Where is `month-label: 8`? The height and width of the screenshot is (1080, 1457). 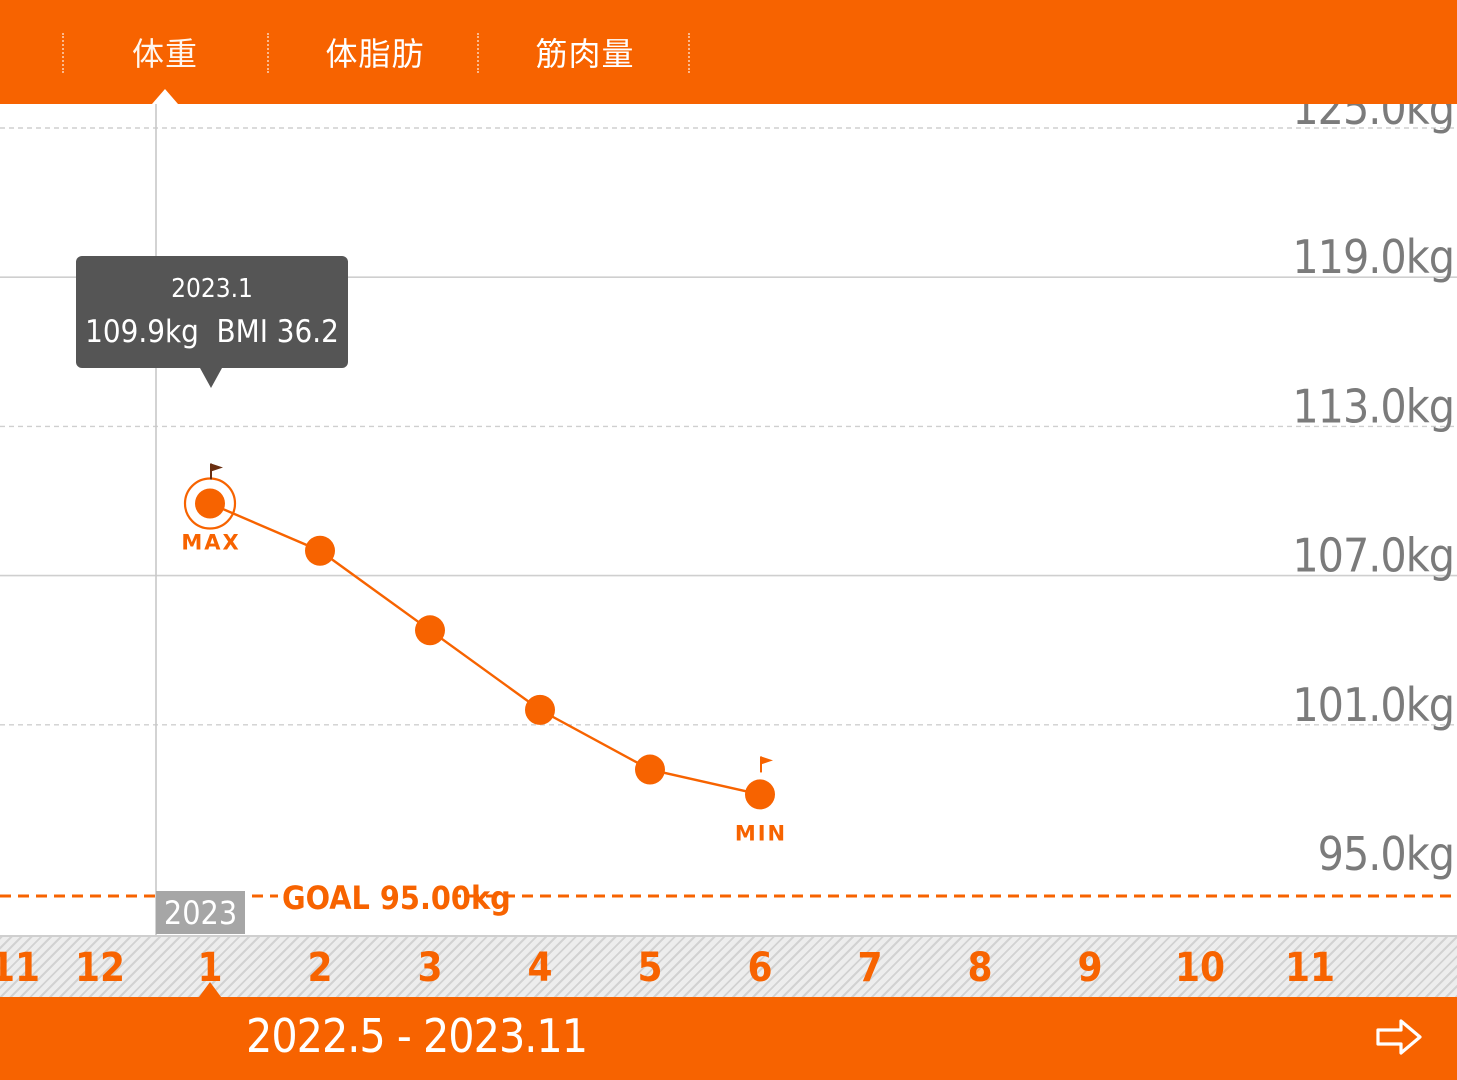 month-label: 8 is located at coordinates (980, 968).